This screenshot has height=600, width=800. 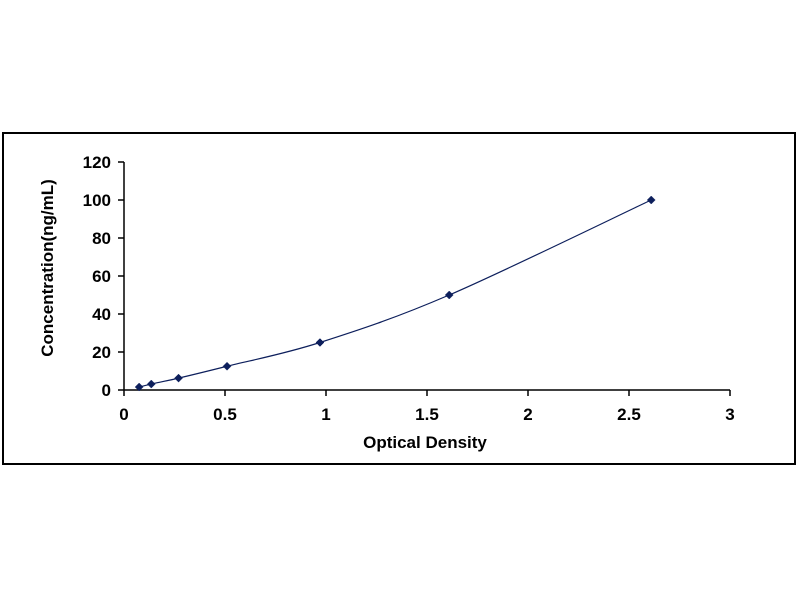 I want to click on y-tick-label: 100, so click(x=97, y=200).